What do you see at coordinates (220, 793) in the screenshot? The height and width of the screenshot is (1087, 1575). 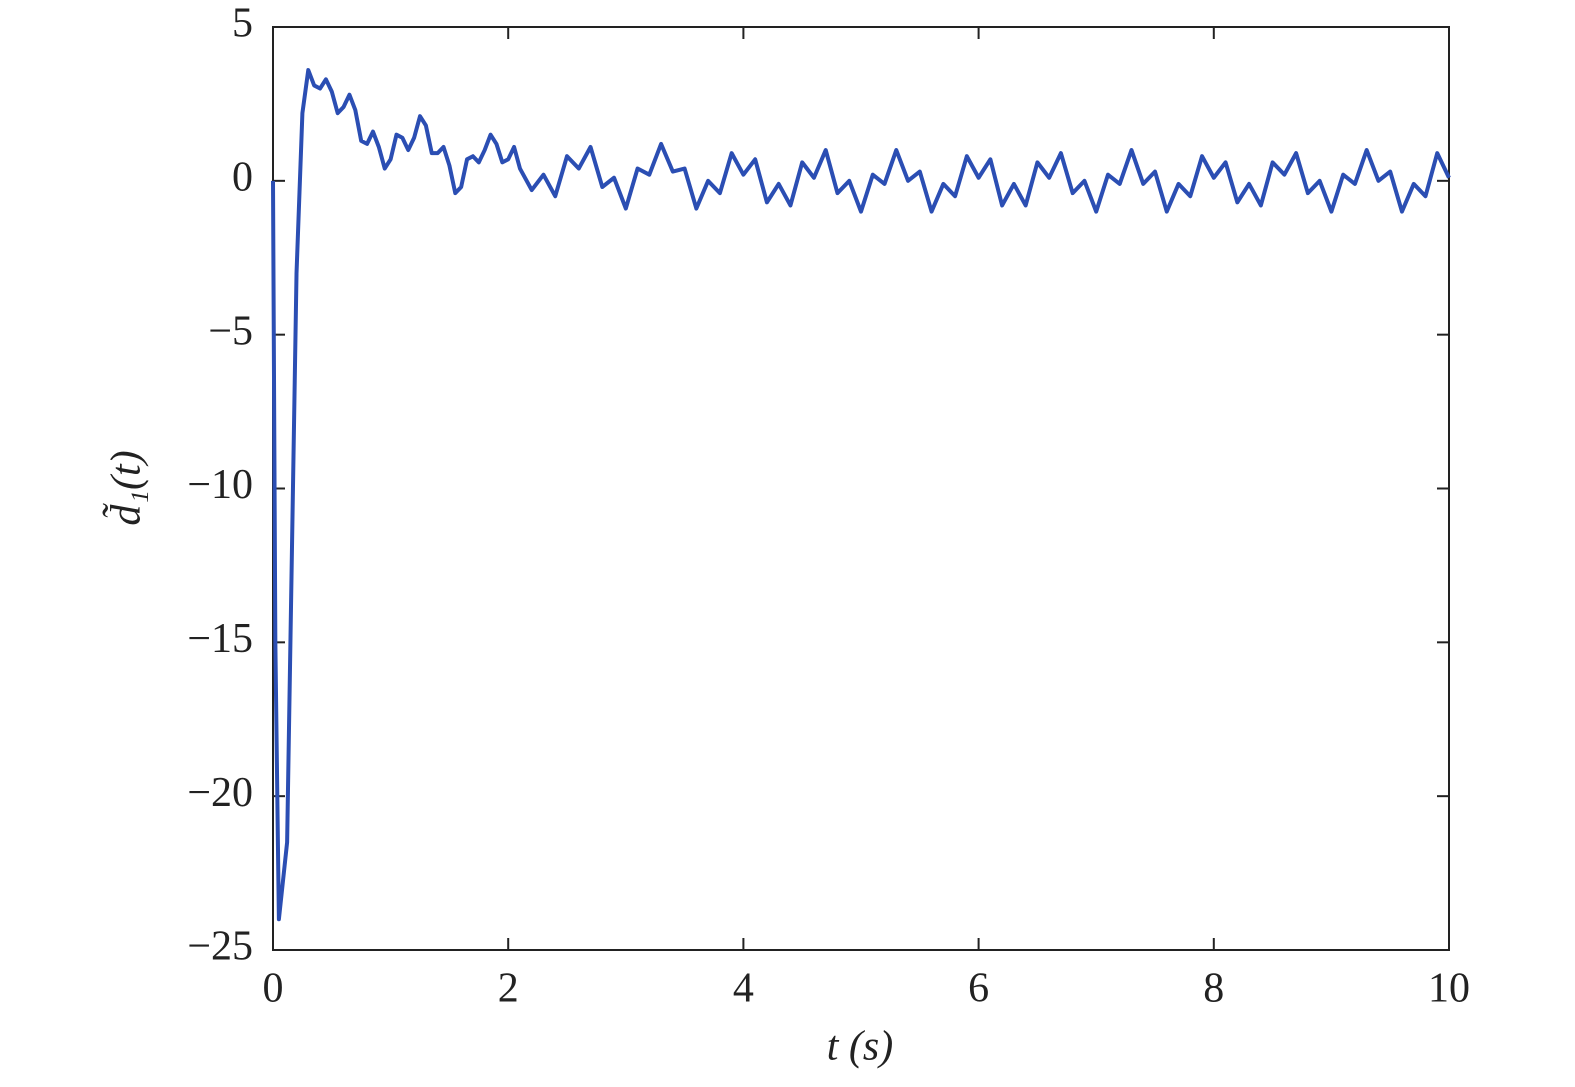 I see `y-tick-label: −20` at bounding box center [220, 793].